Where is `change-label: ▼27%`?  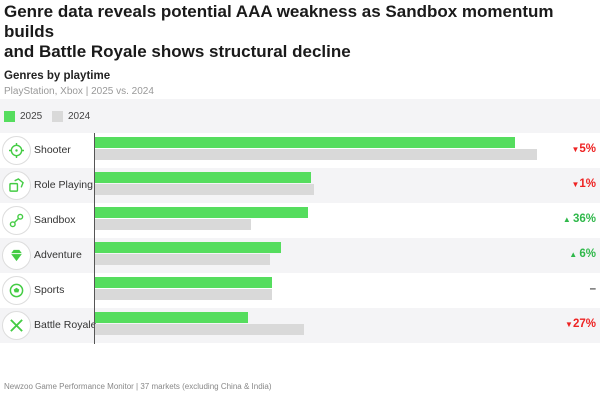 change-label: ▼27% is located at coordinates (580, 324).